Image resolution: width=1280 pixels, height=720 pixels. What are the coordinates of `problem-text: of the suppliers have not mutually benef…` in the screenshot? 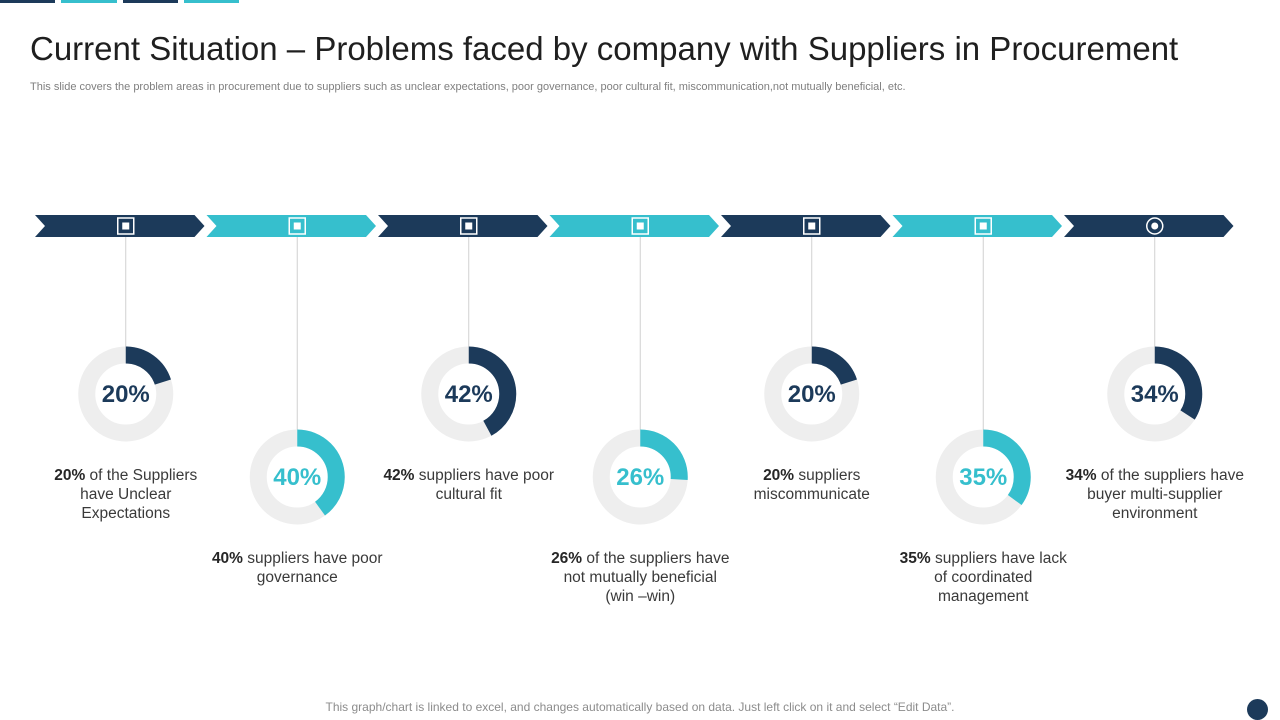 It's located at (646, 577).